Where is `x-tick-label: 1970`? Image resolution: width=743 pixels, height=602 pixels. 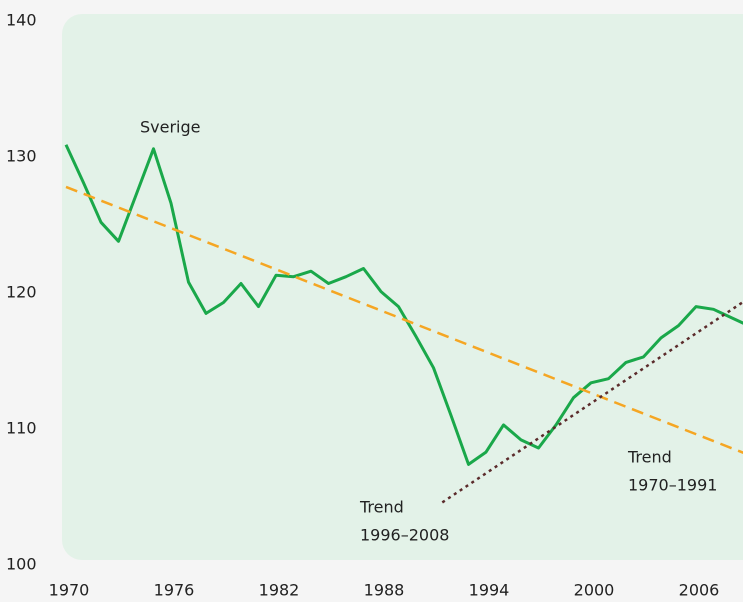
x-tick-label: 1970 is located at coordinates (69, 590).